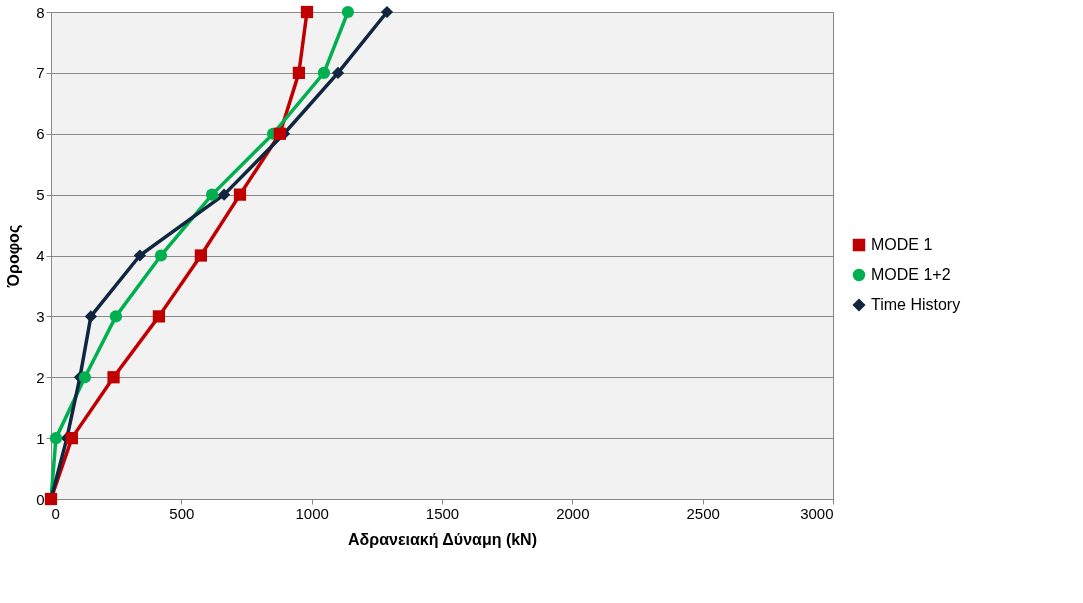 The height and width of the screenshot is (603, 1083). I want to click on x-tick-label: 1500, so click(442, 513).